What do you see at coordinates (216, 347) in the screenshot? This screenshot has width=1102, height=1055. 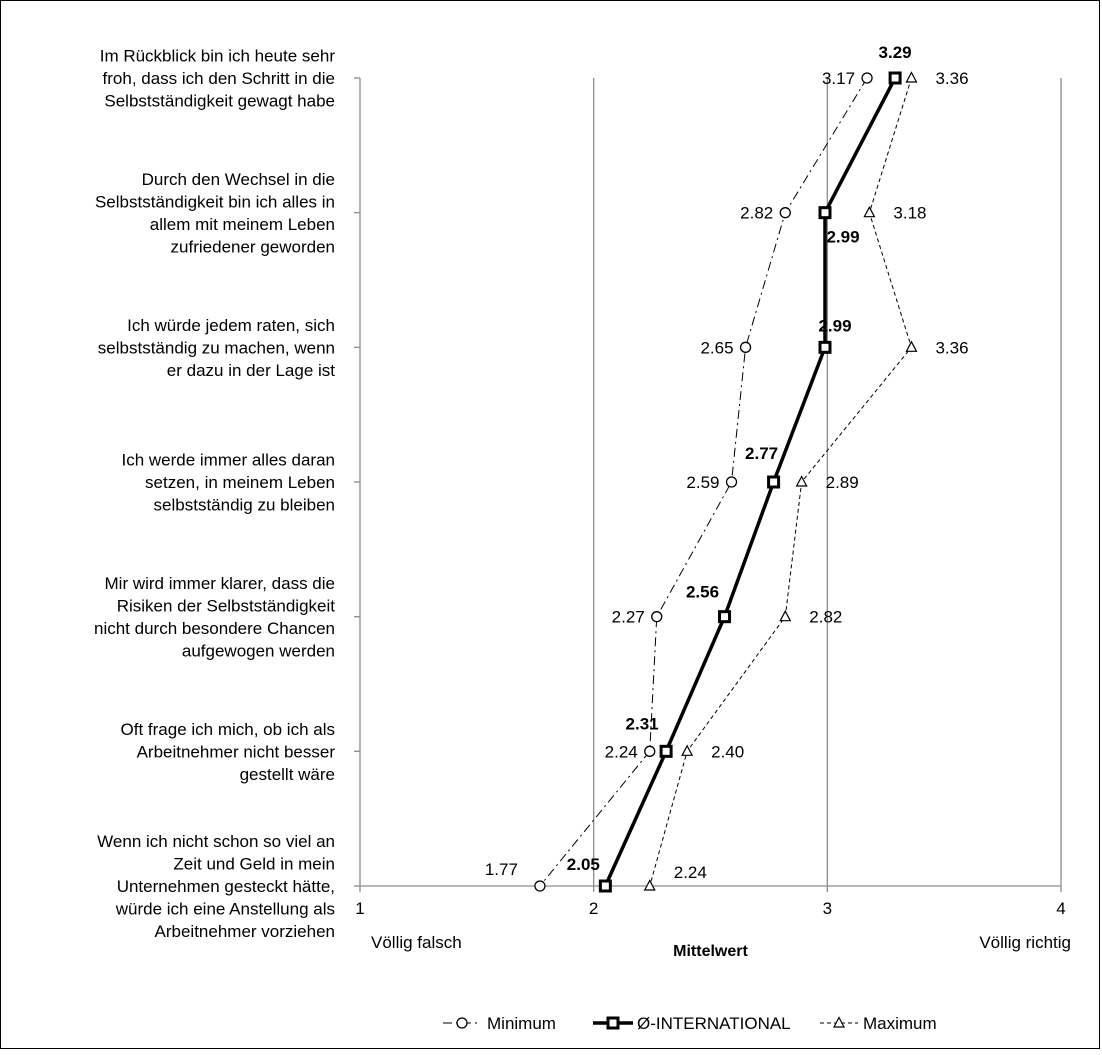 I see `category-label-line: selbstständig zu machen, wenn` at bounding box center [216, 347].